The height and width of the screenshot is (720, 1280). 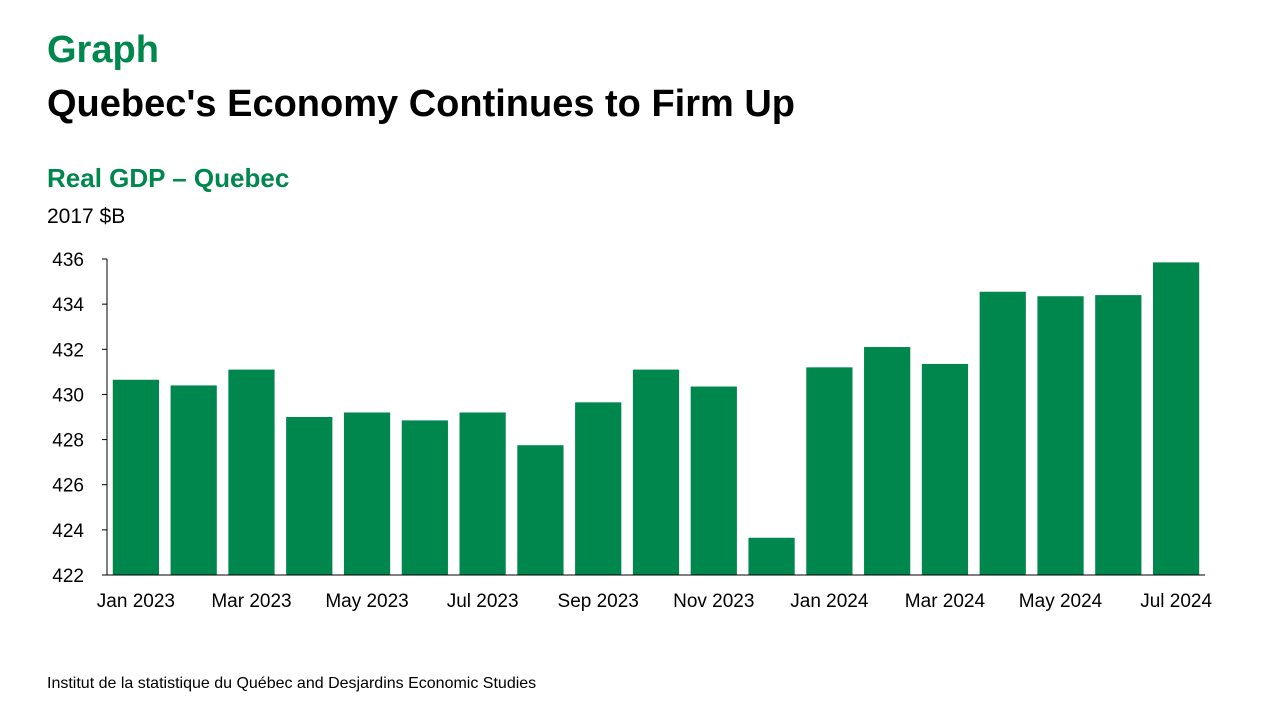 I want to click on x-tick-label: Sep 2023, so click(x=598, y=601).